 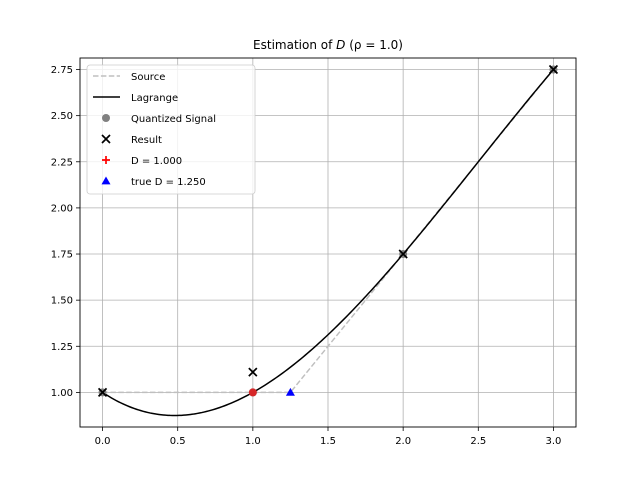 I want to click on legend-label-result: Result, so click(x=146, y=140).